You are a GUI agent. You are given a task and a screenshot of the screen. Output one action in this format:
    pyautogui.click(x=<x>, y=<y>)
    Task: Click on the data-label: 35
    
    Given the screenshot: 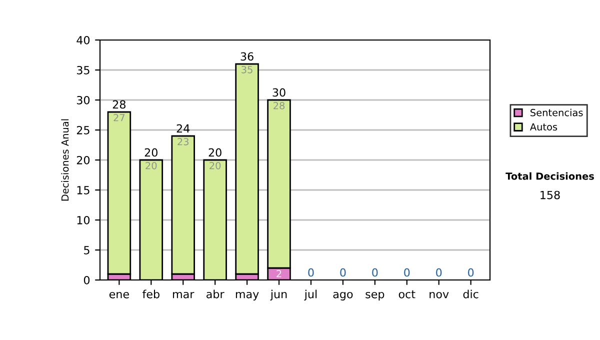 What is the action you would take?
    pyautogui.click(x=247, y=70)
    